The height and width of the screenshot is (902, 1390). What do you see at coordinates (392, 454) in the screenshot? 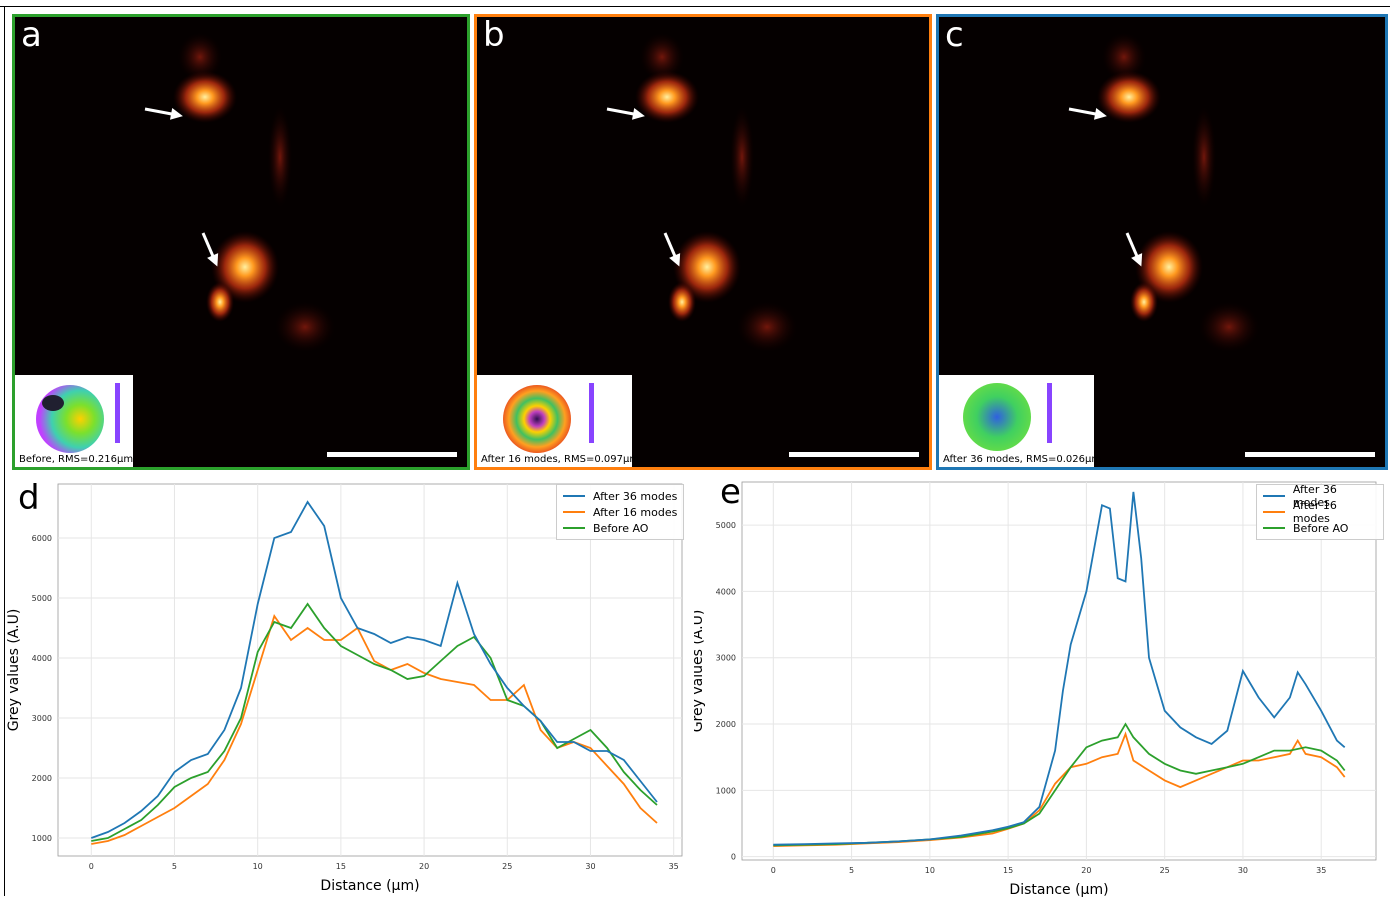
I see `scale-bar-a` at bounding box center [392, 454].